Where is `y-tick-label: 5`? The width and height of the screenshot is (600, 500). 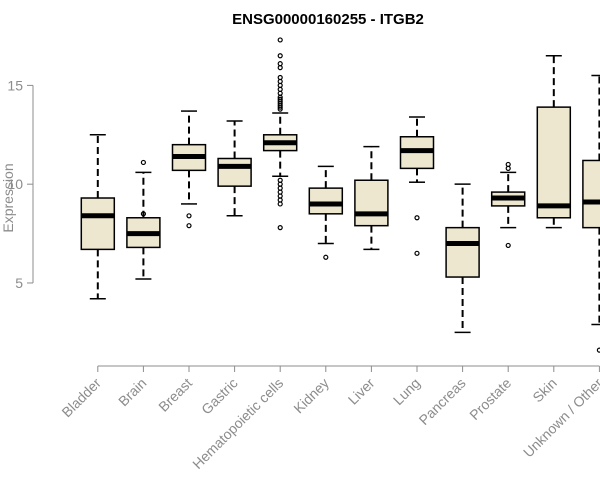 y-tick-label: 5 is located at coordinates (19, 283).